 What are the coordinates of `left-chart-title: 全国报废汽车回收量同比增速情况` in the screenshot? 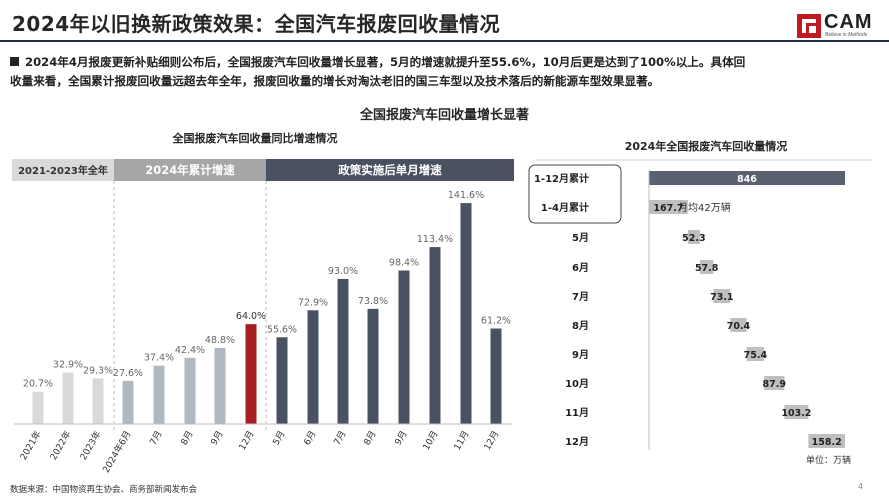 It's located at (255, 138).